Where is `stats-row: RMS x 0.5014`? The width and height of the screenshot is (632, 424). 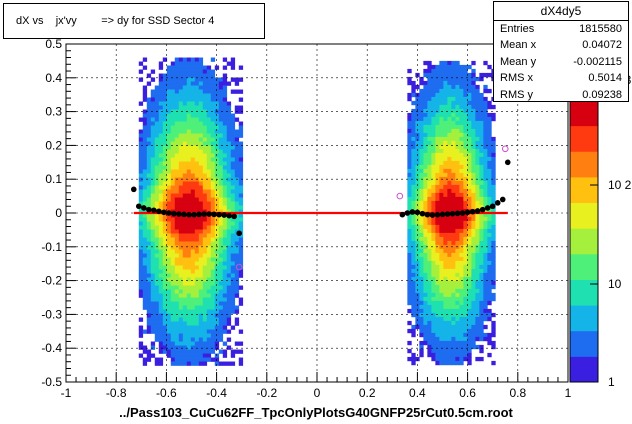
stats-row: RMS x 0.5014 is located at coordinates (561, 78).